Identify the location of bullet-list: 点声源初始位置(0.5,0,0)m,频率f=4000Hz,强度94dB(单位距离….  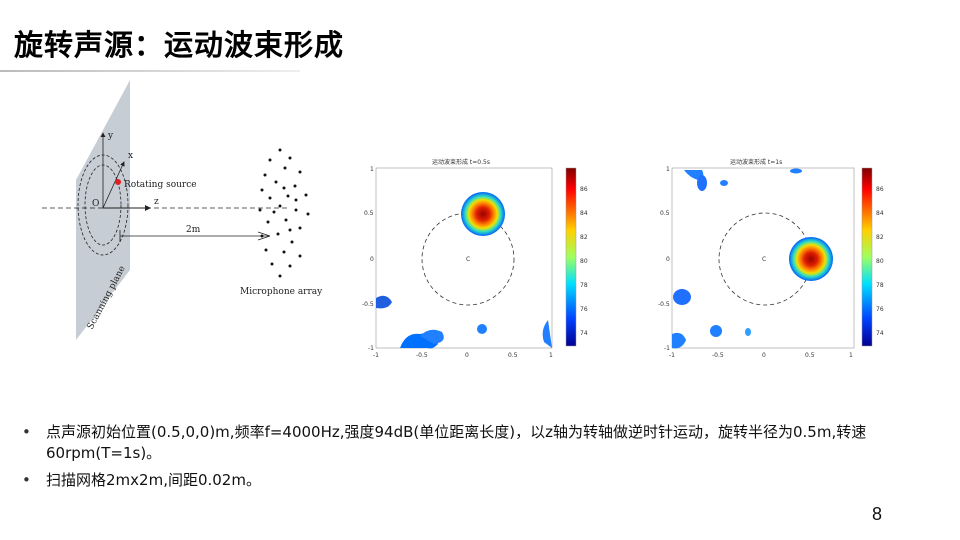
(462, 459).